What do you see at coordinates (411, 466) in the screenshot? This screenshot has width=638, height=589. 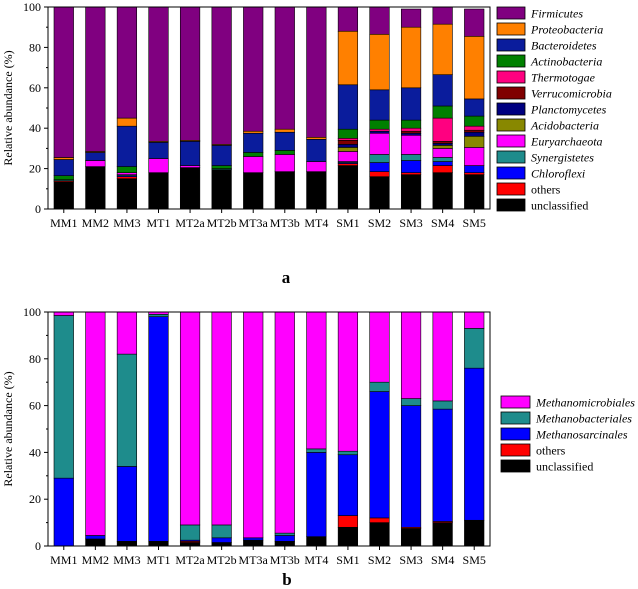 I see `bar-segment-sm3-methanosarcinales` at bounding box center [411, 466].